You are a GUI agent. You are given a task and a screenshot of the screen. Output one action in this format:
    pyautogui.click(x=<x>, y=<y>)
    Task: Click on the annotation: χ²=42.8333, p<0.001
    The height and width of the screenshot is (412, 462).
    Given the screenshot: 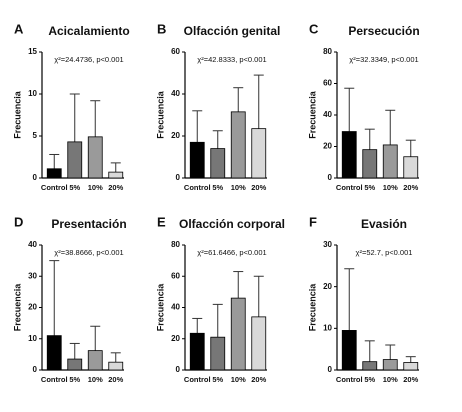 What is the action you would take?
    pyautogui.click(x=231, y=59)
    